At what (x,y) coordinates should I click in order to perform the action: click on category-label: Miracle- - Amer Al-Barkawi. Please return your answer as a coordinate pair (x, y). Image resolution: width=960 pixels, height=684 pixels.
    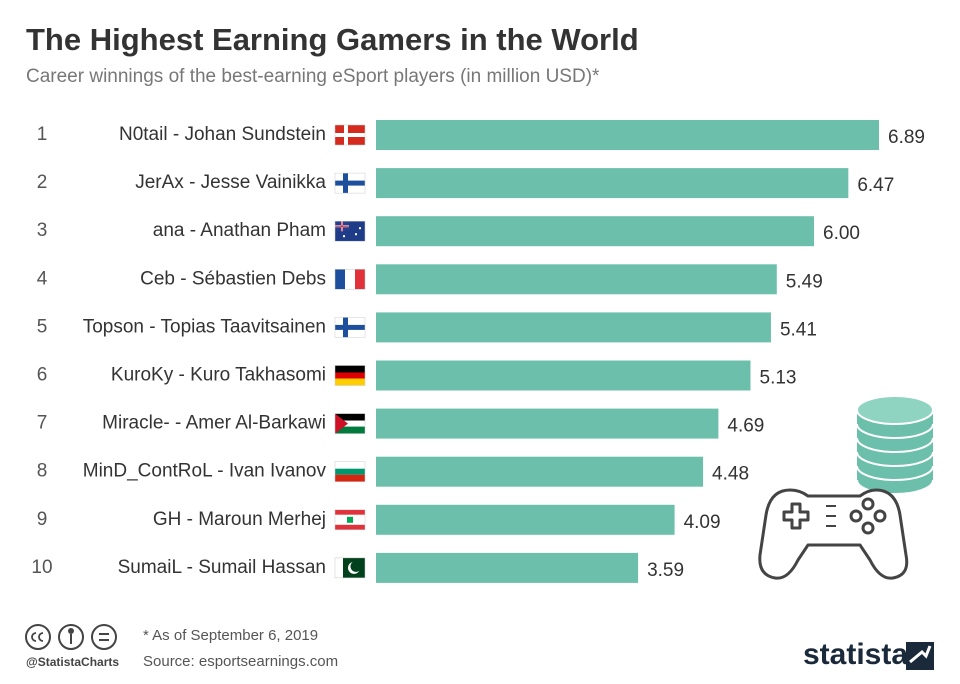
    Looking at the image, I should click on (214, 423).